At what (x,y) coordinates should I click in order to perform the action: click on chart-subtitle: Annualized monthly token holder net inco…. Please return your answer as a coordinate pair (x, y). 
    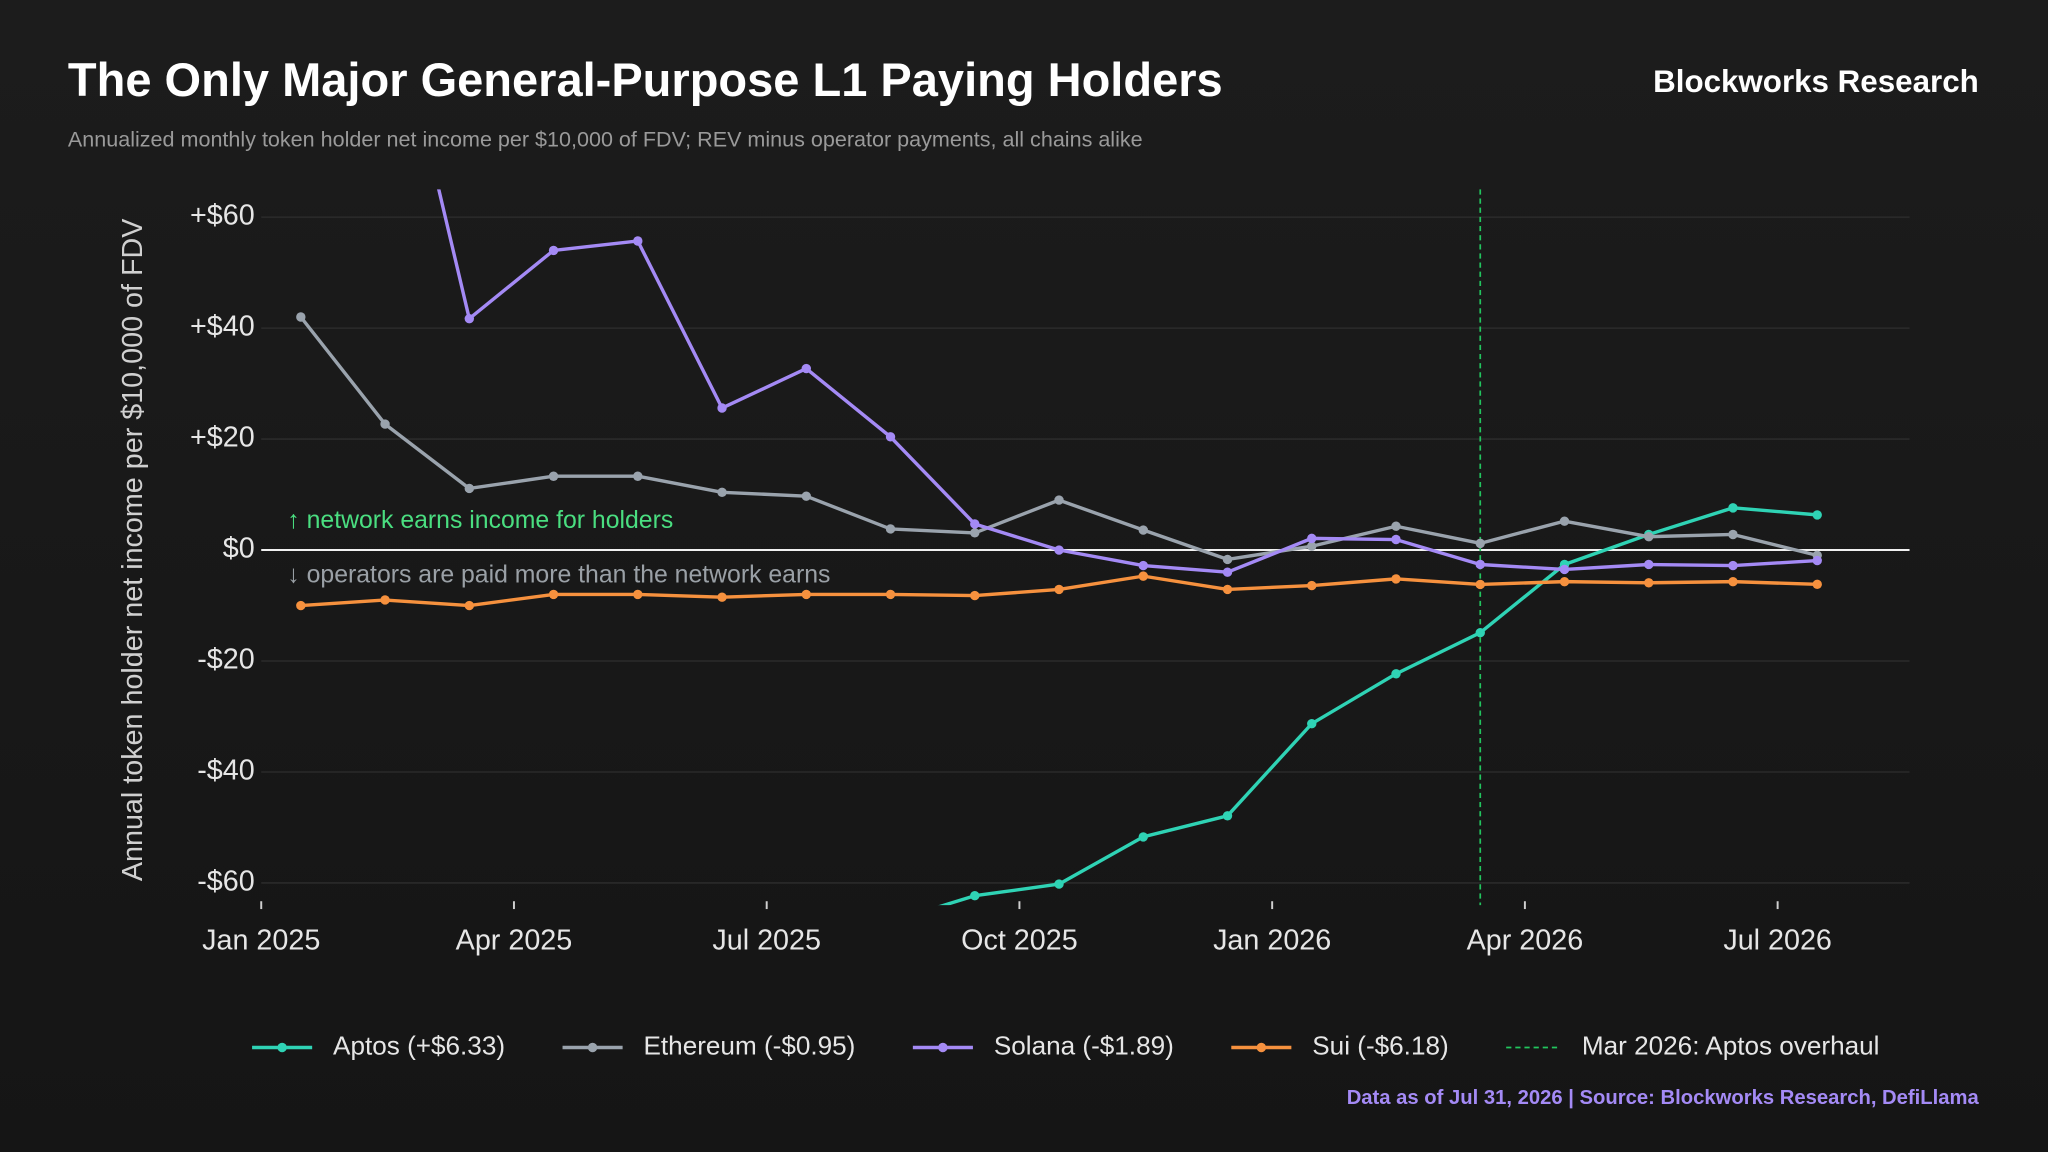
    Looking at the image, I should click on (605, 139).